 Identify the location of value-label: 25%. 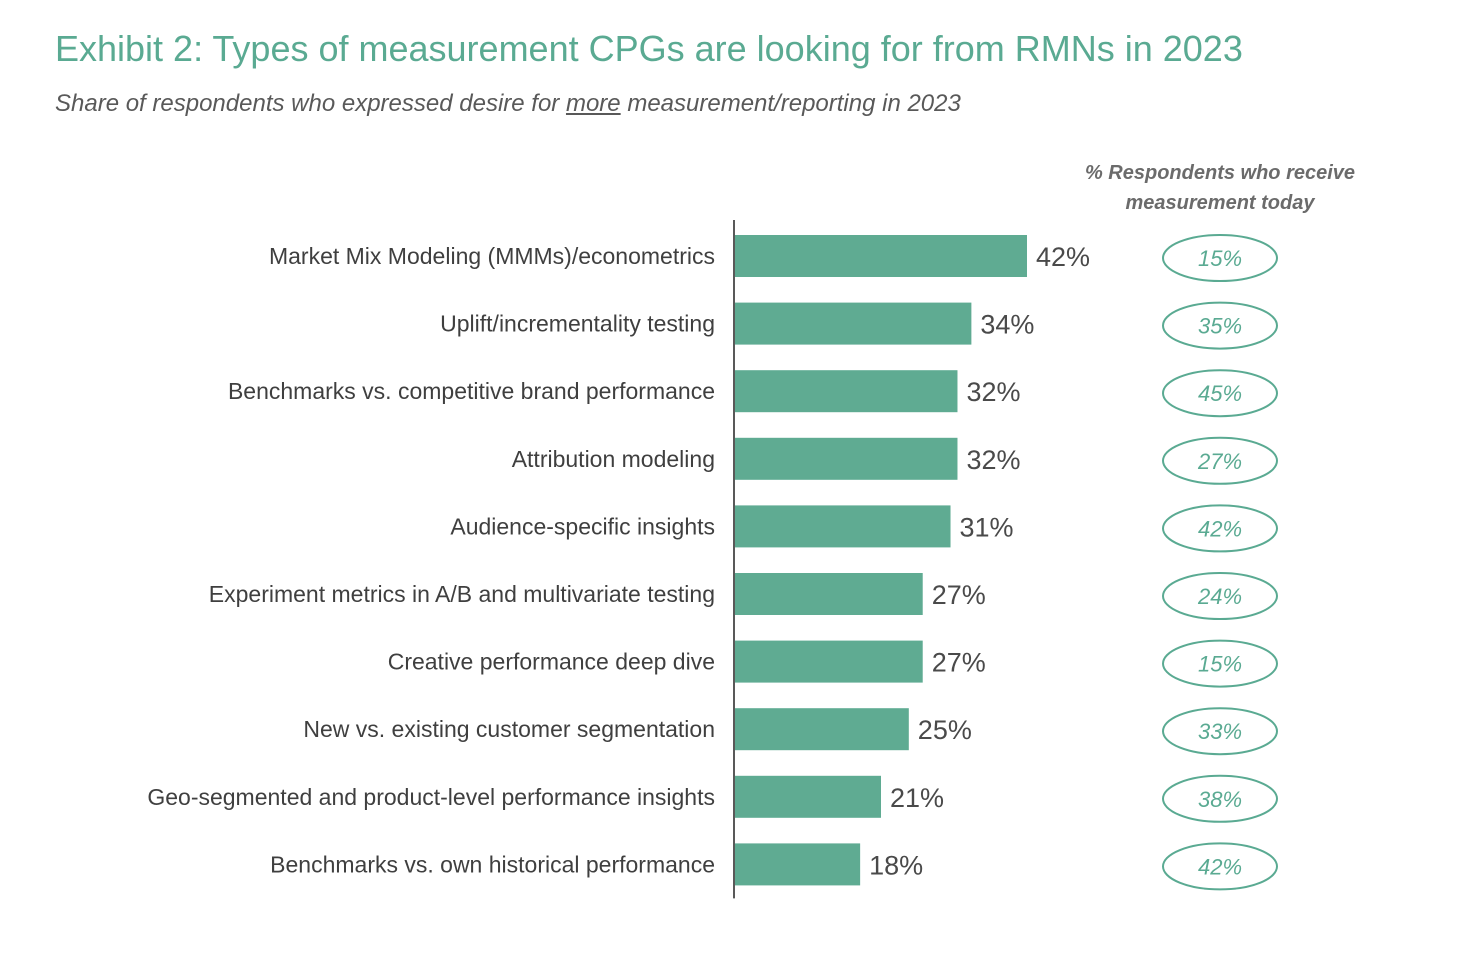
(945, 730).